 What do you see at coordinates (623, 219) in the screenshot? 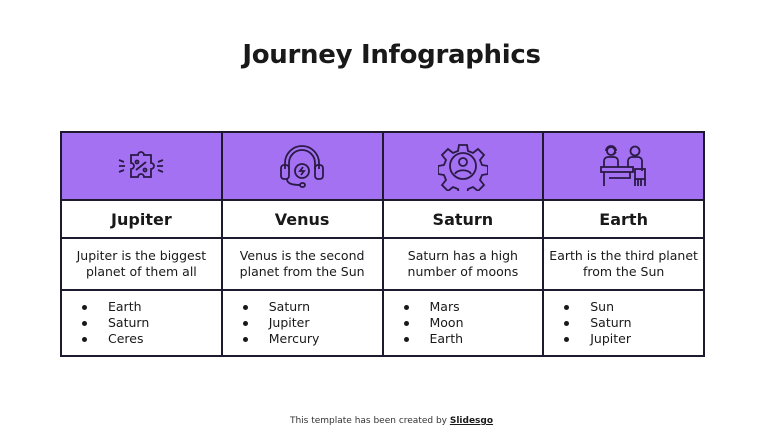
I see `planet-name: Earth` at bounding box center [623, 219].